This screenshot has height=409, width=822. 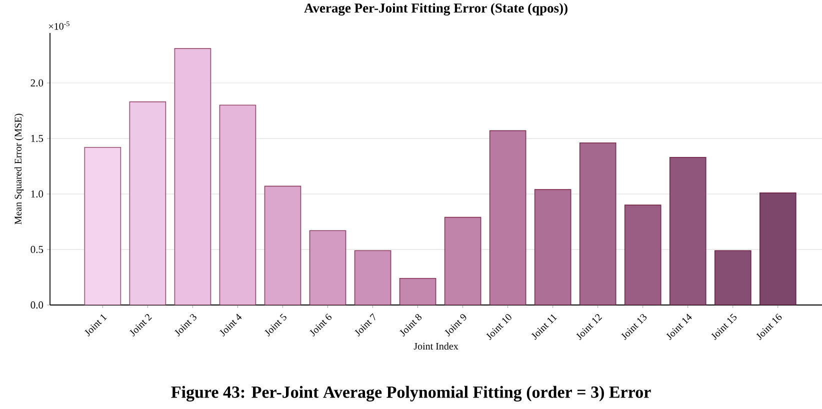 What do you see at coordinates (37, 250) in the screenshot?
I see `y-tick-label: 0.5` at bounding box center [37, 250].